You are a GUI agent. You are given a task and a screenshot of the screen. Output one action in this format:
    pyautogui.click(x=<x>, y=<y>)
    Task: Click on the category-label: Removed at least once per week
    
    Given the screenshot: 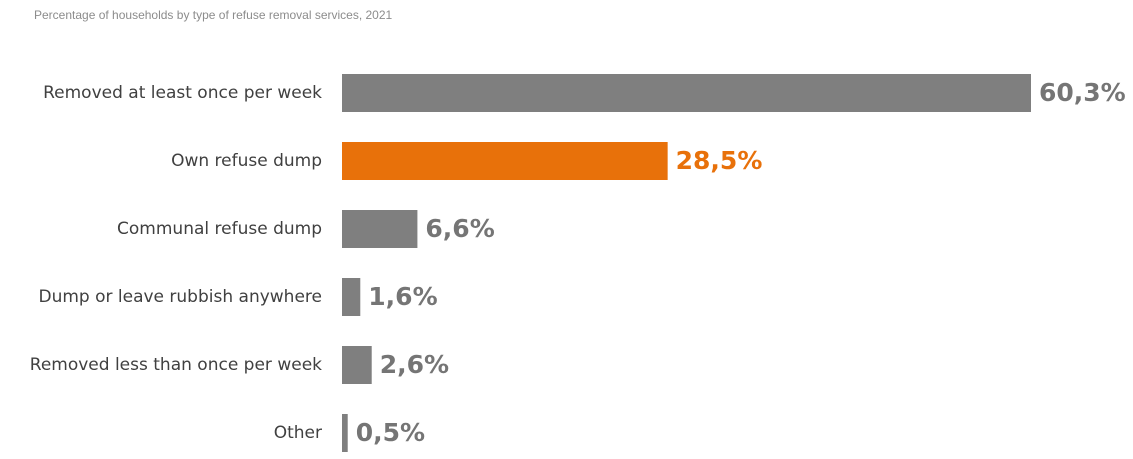 What is the action you would take?
    pyautogui.click(x=182, y=93)
    